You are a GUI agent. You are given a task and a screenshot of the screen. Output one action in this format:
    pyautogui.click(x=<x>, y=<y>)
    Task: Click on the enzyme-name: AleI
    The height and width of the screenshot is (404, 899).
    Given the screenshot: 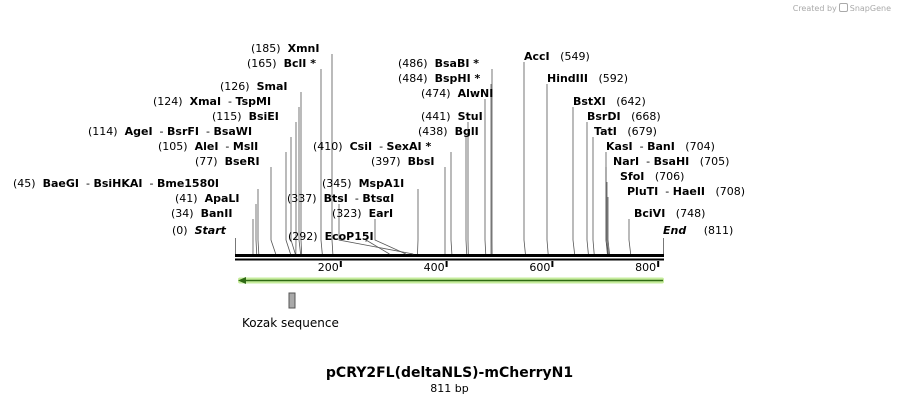 What is the action you would take?
    pyautogui.click(x=206, y=146)
    